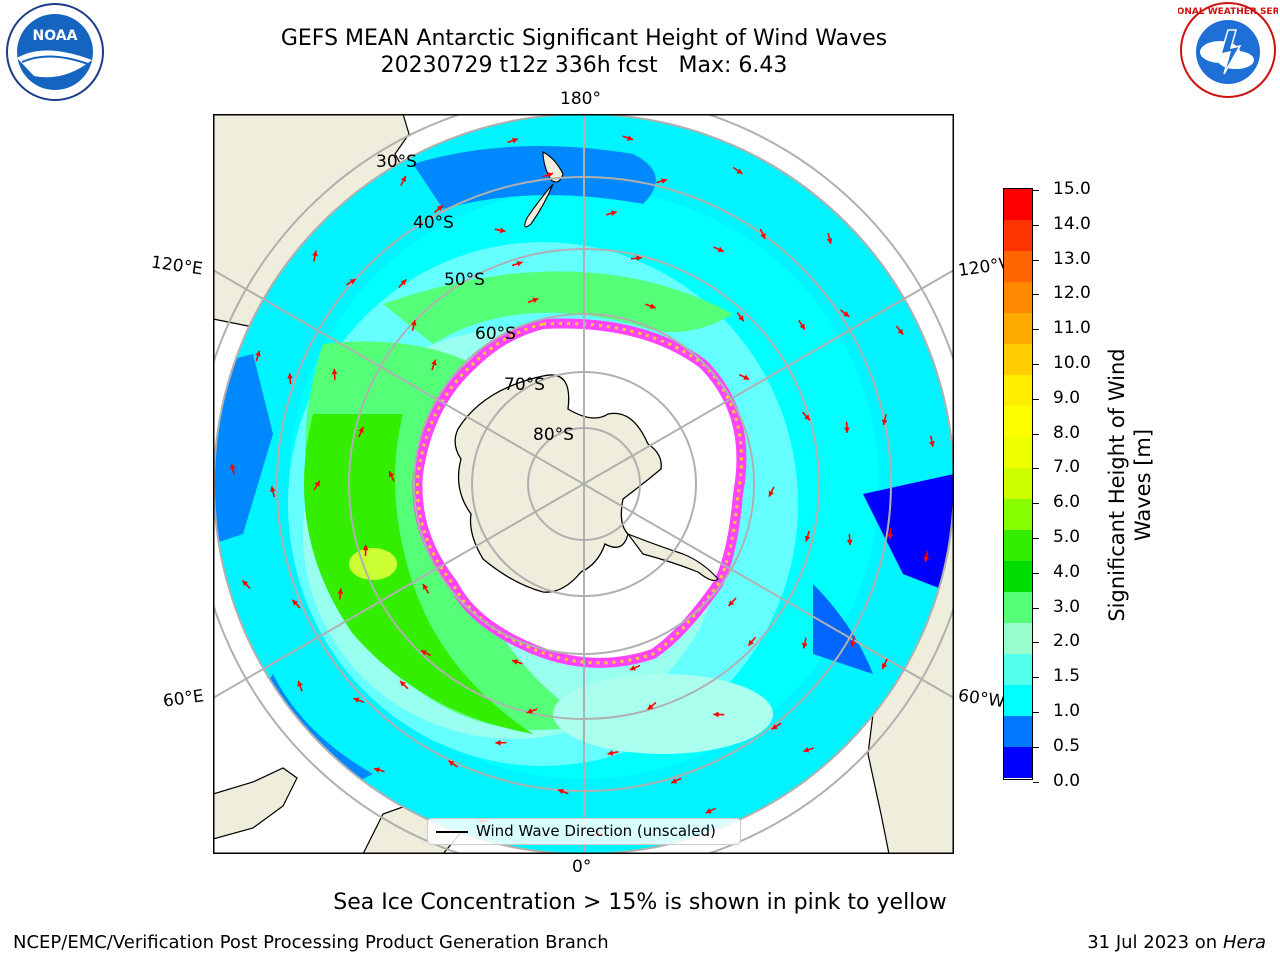 The image size is (1280, 960). I want to click on colorbar-tick-label: 5.0, so click(1067, 537).